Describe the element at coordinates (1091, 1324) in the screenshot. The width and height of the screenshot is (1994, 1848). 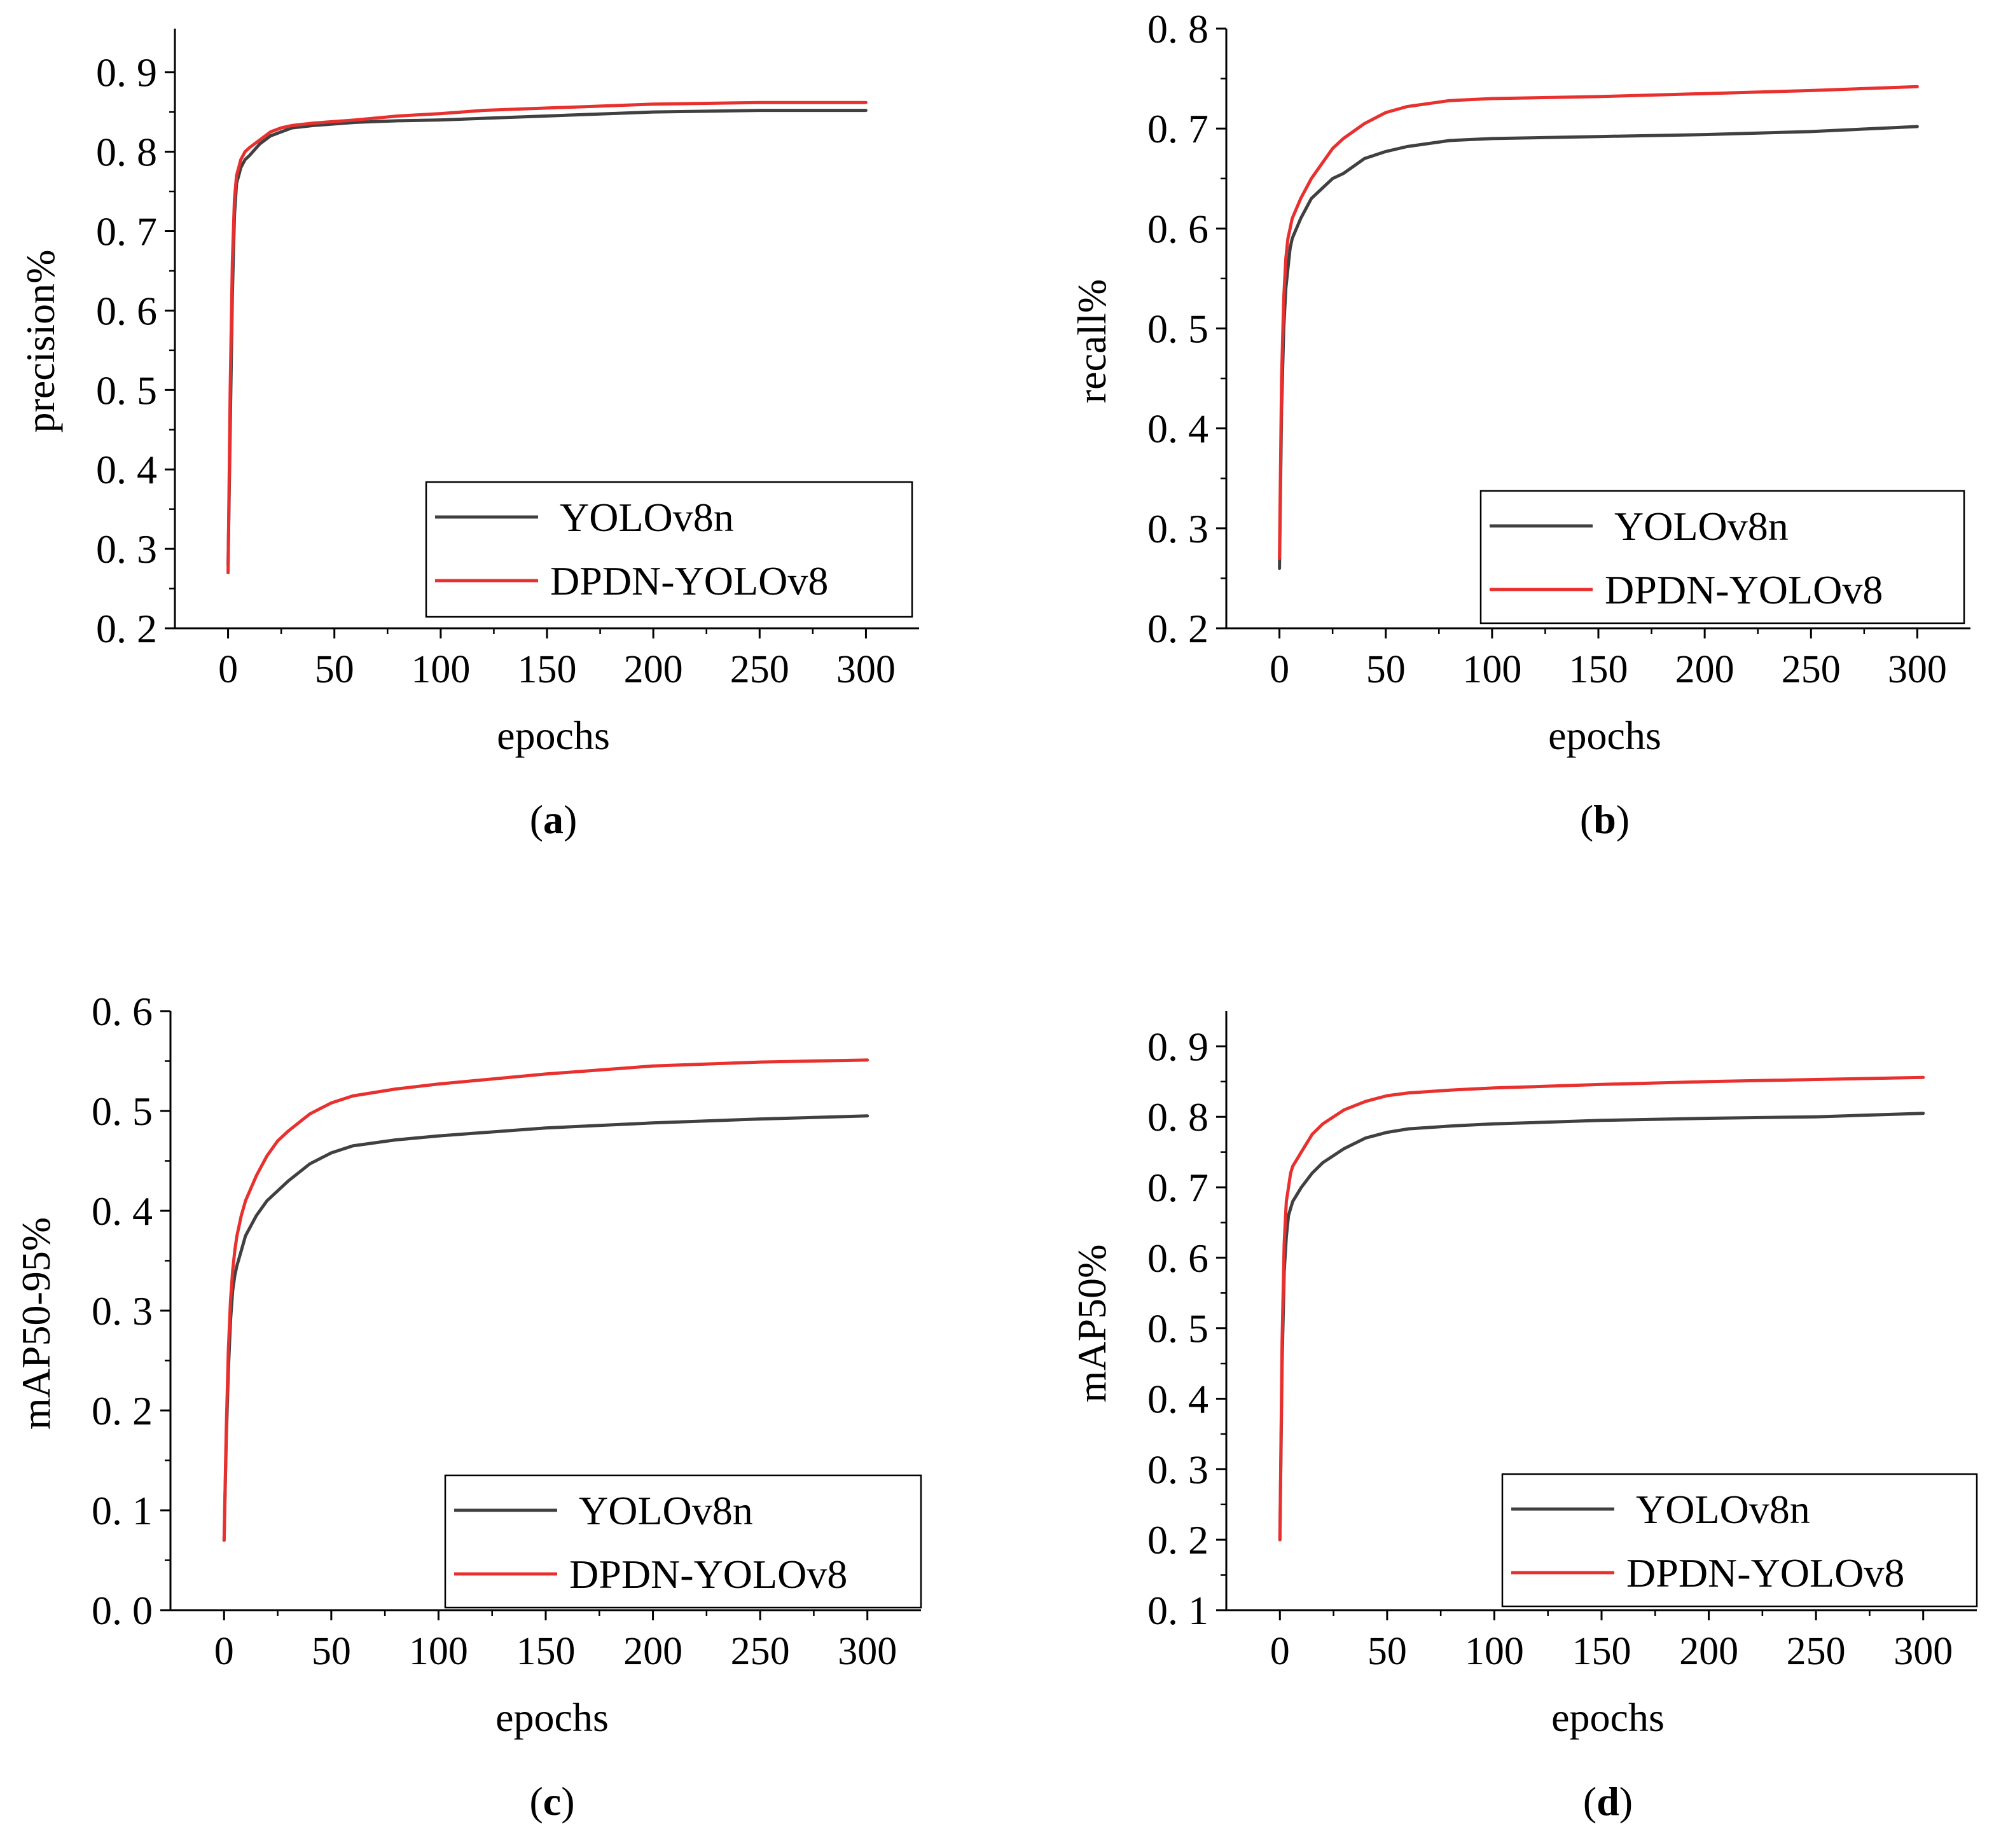
I see `y-axis-title: mAP50%` at that location.